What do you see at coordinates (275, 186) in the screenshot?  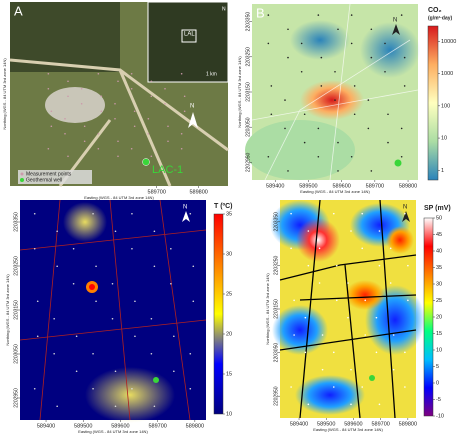 I see `x-tick-label: 589400` at bounding box center [275, 186].